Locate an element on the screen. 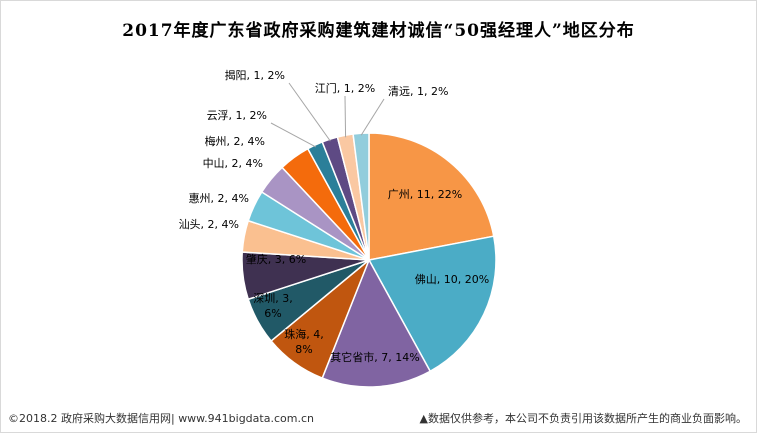 The width and height of the screenshot is (757, 433). chart-title: 2017年度广东省政府采购建筑建材诚信“50强经理人”地区分布 is located at coordinates (378, 31).